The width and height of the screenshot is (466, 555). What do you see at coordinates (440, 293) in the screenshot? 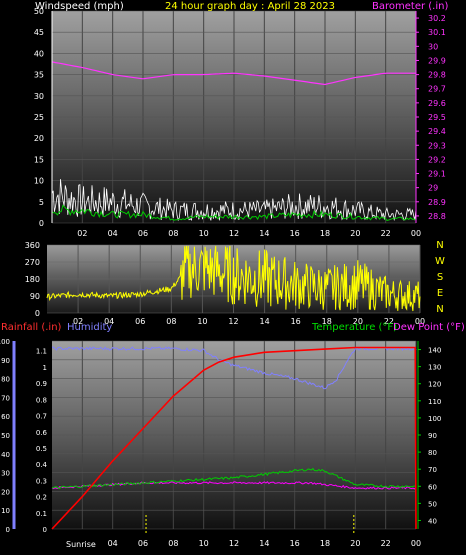
I see `compass-label: E` at bounding box center [440, 293].